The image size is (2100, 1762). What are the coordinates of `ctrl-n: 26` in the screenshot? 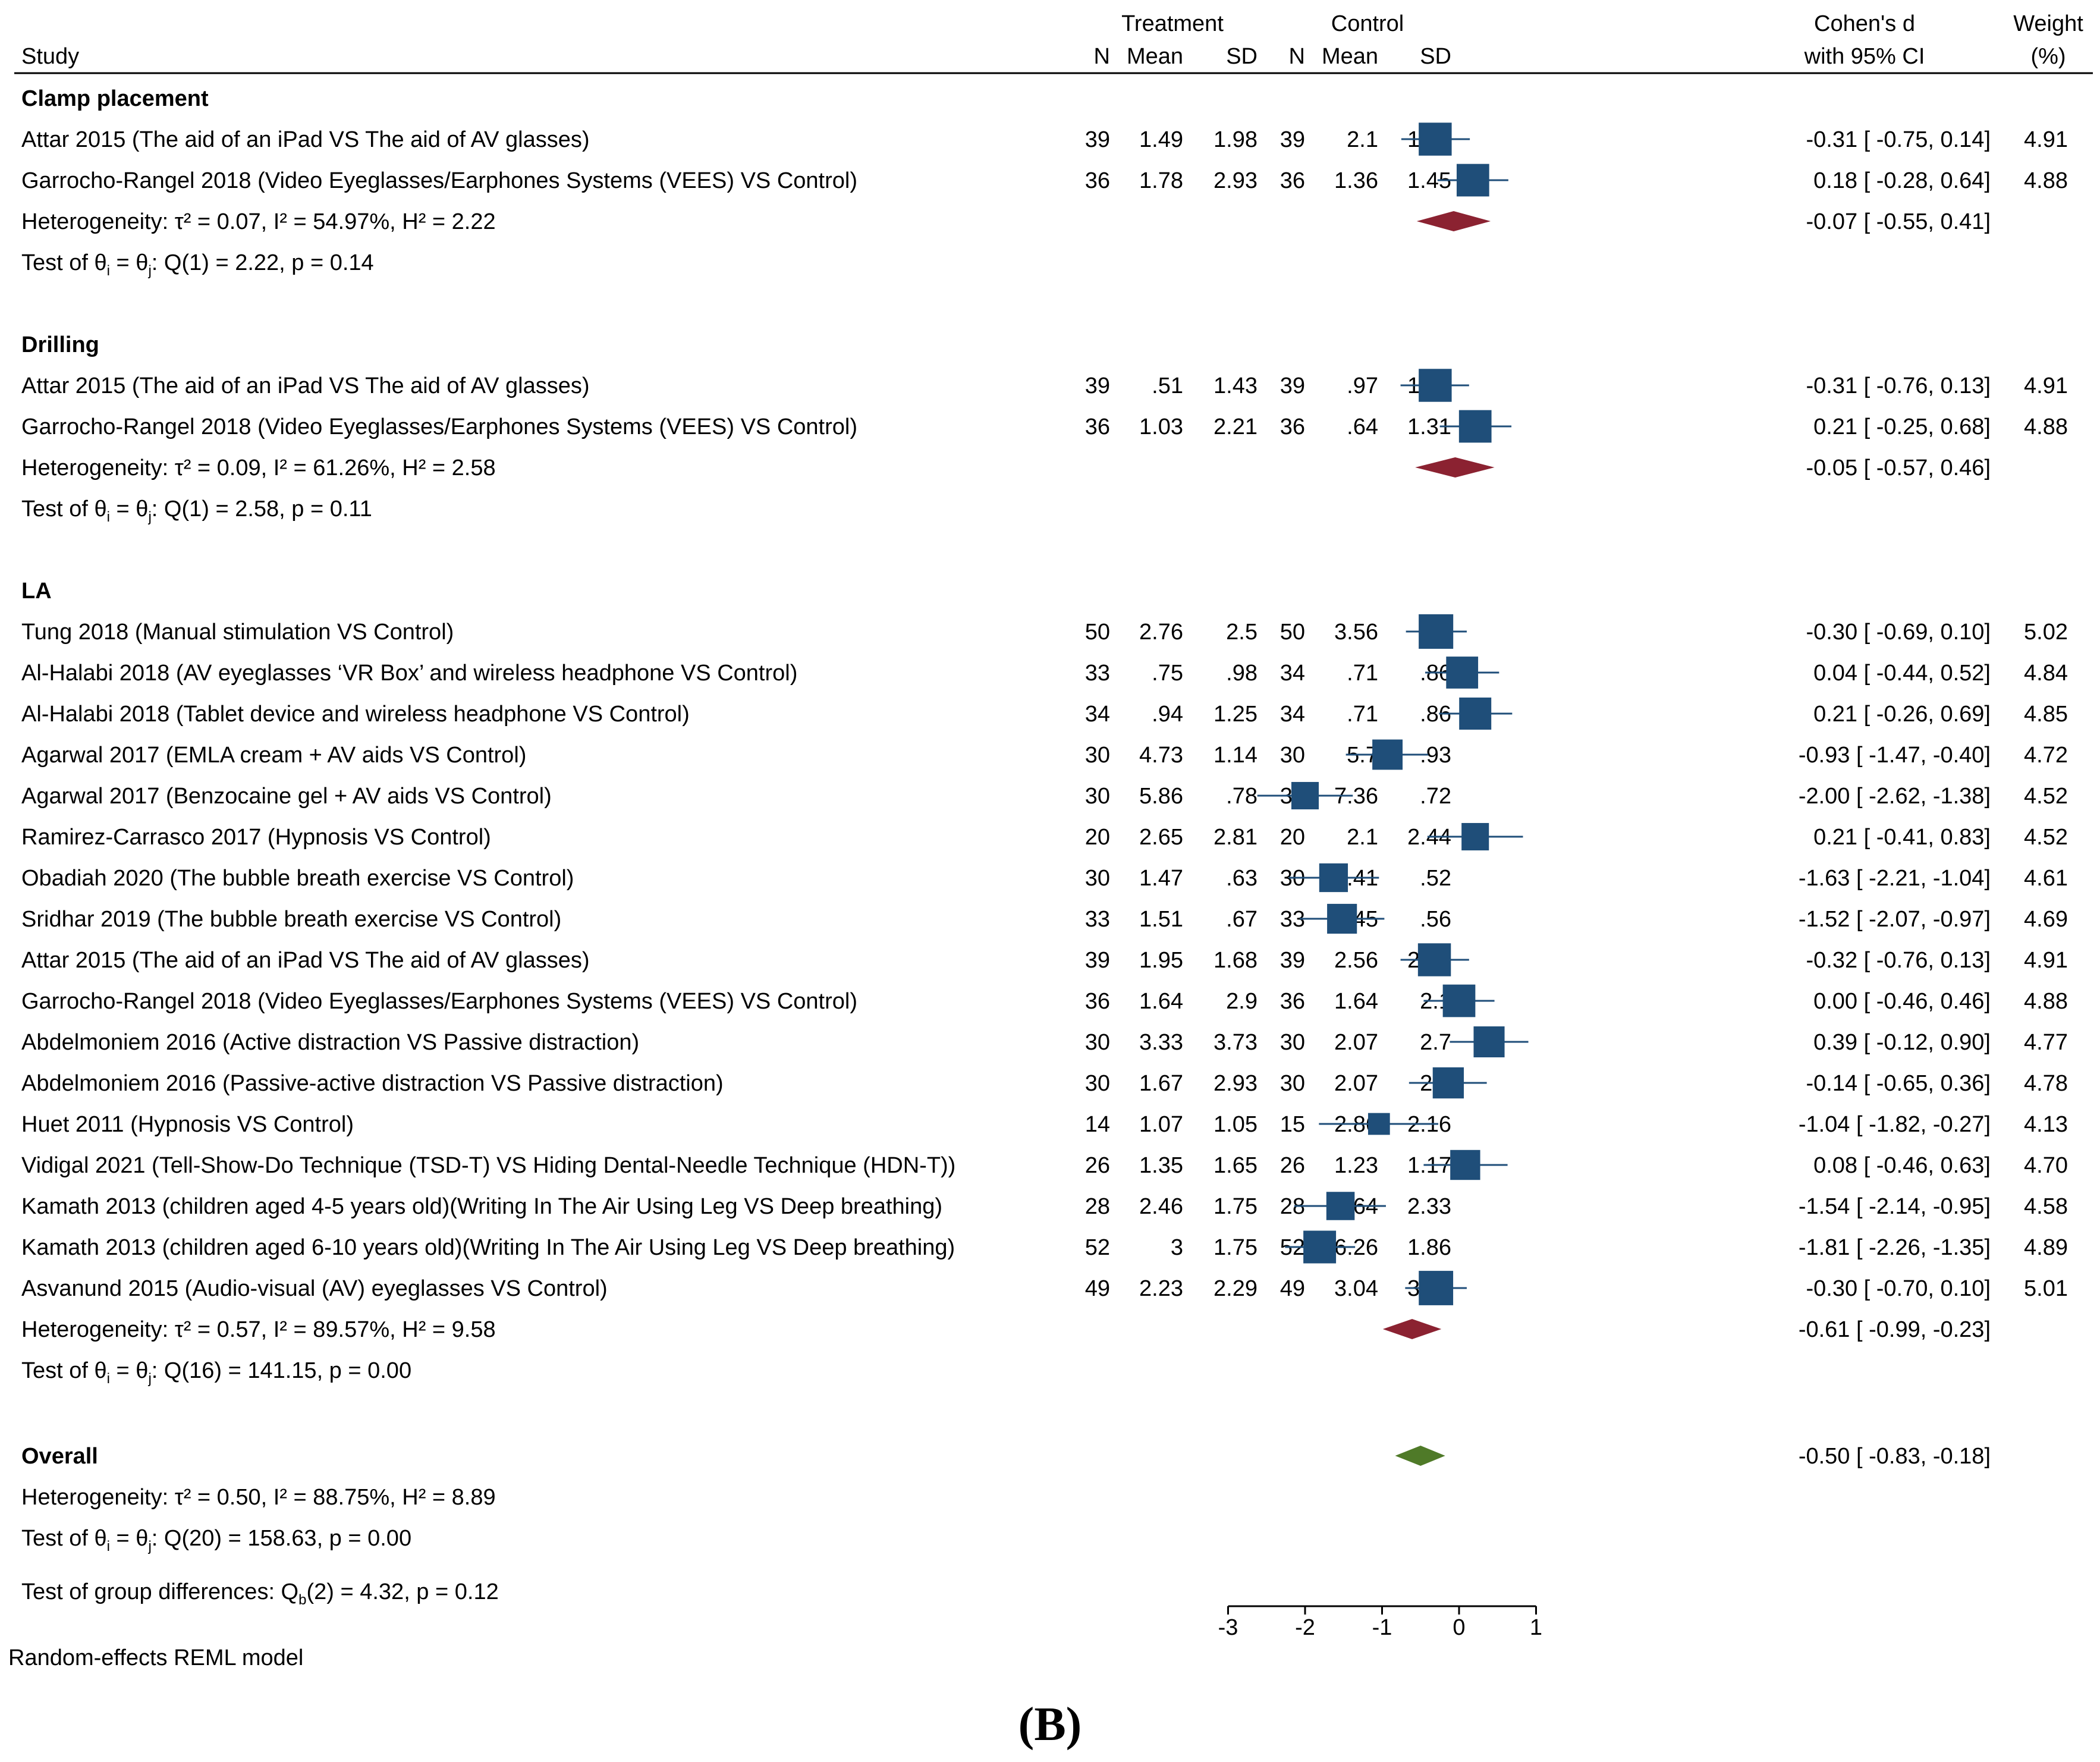 It's located at (1292, 1165).